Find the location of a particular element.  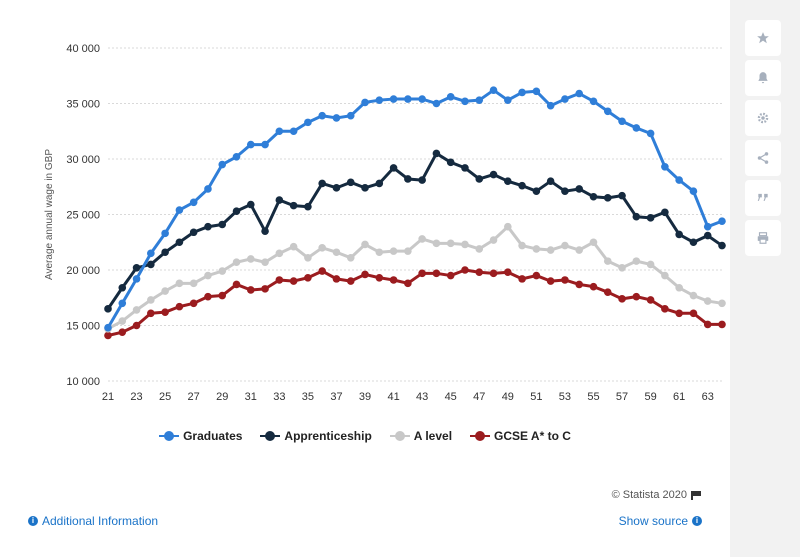

y-tick-label: 40 000 is located at coordinates (83, 49).